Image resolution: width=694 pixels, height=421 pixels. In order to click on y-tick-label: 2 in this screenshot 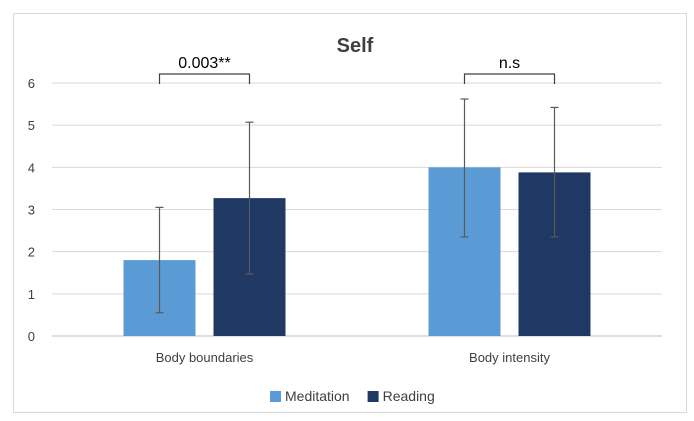, I will do `click(31, 252)`.